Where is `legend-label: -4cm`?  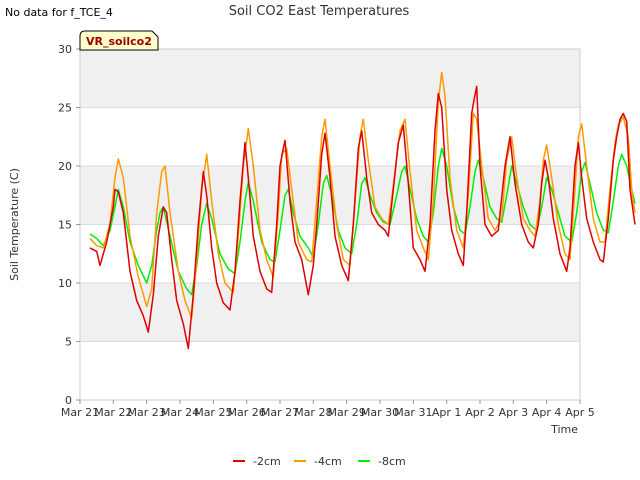
legend-label: -4cm is located at coordinates (328, 461).